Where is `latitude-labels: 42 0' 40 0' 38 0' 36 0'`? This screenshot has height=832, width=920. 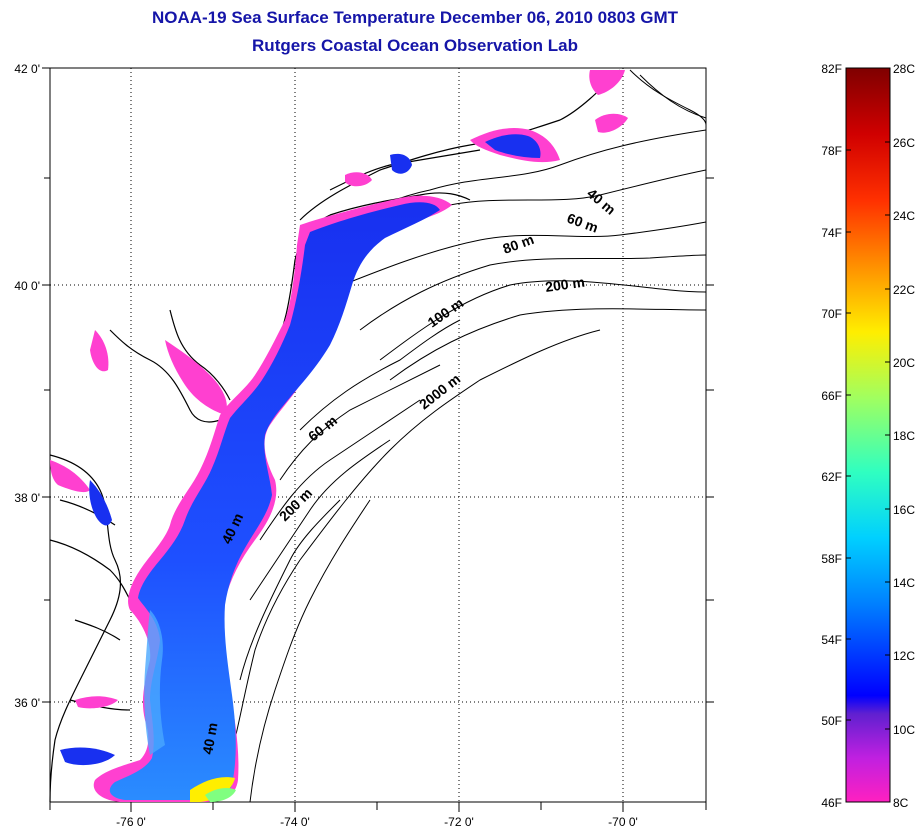 latitude-labels: 42 0' 40 0' 38 0' 36 0' is located at coordinates (27, 386).